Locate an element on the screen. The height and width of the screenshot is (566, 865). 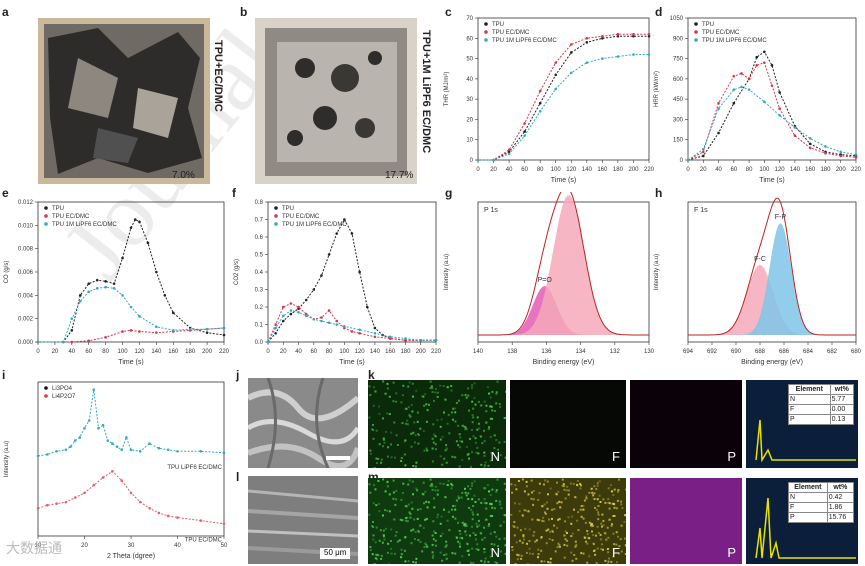
eds-table-m: Element wt% N 0.42 F 1.86 P 15.76 is located at coordinates (821, 502).